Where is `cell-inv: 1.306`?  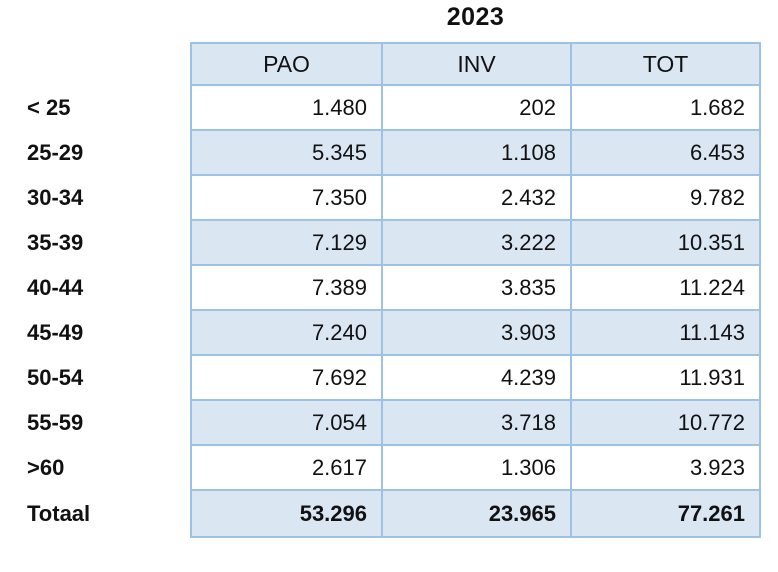
cell-inv: 1.306 is located at coordinates (476, 467).